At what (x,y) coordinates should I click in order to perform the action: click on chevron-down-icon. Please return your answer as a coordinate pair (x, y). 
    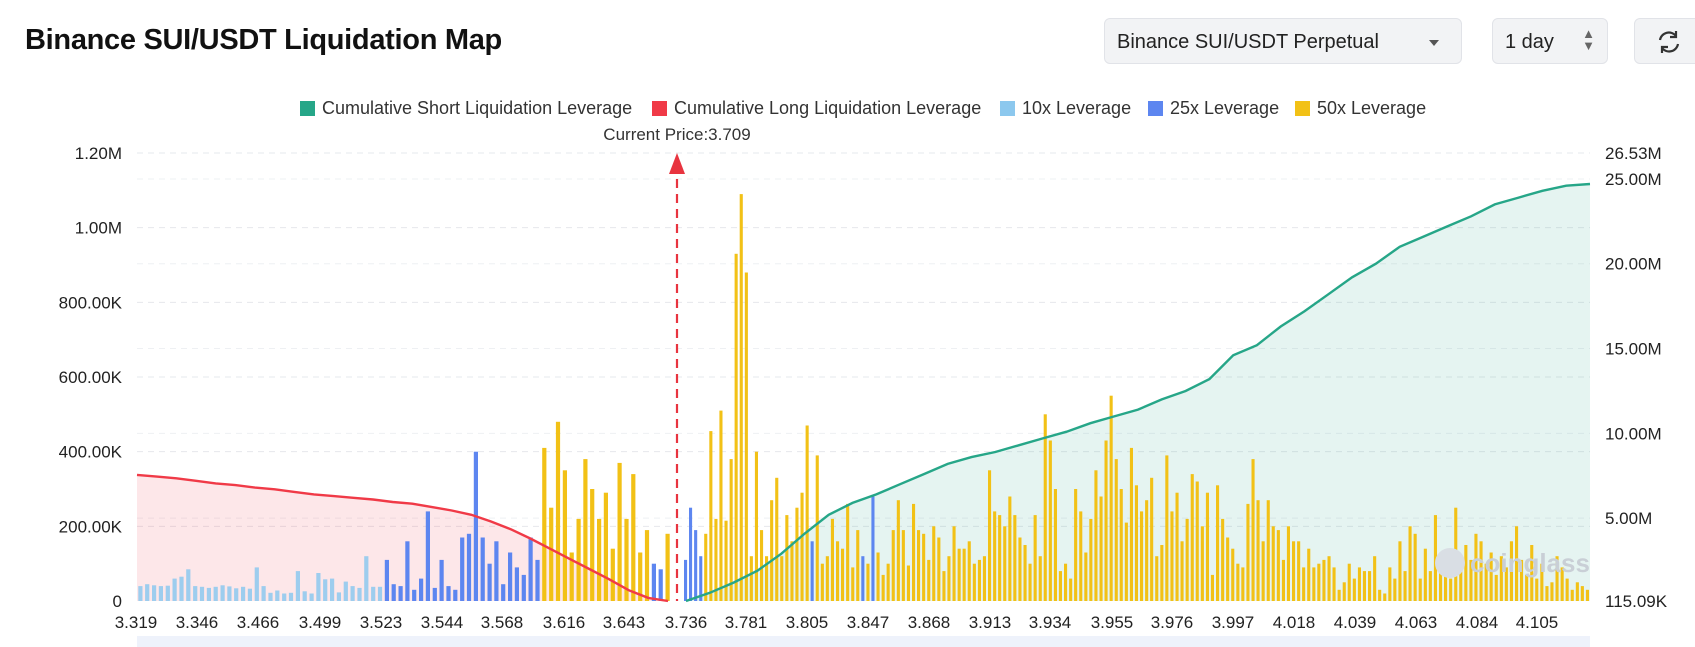
    Looking at the image, I should click on (1434, 43).